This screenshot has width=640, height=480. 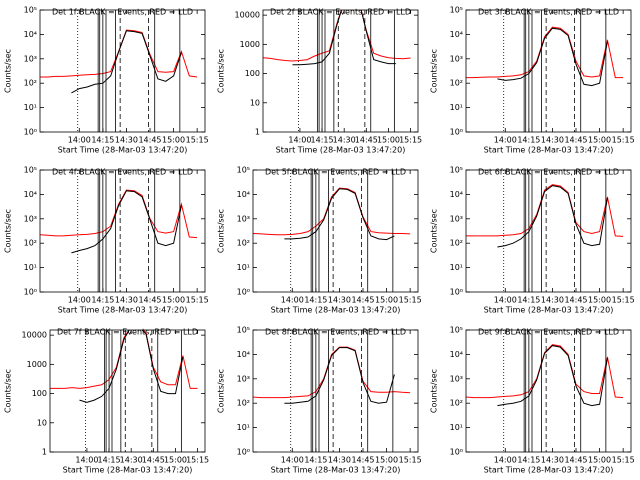 What do you see at coordinates (39, 393) in the screenshot?
I see `y-tick-label: 100` at bounding box center [39, 393].